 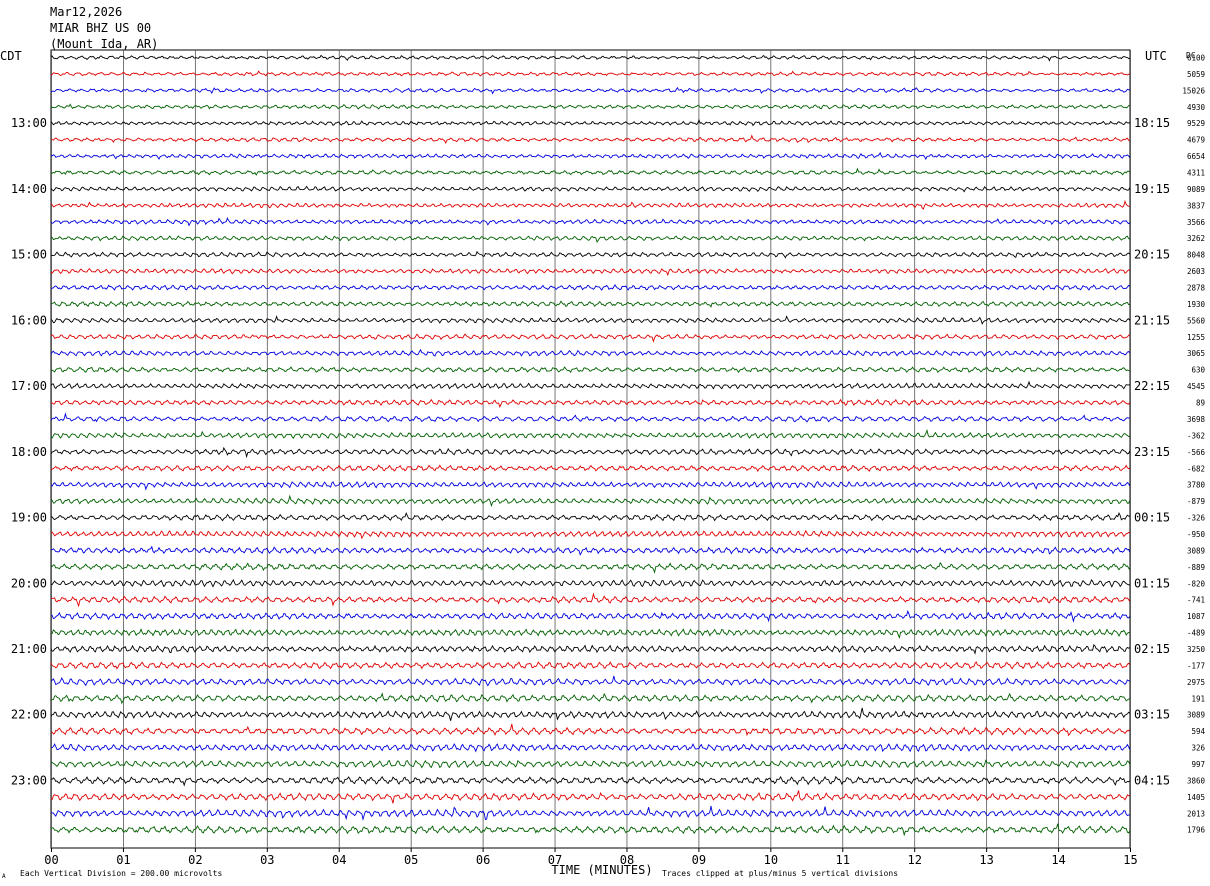 I want to click on left-hour-label: 20:00, so click(x=29, y=583).